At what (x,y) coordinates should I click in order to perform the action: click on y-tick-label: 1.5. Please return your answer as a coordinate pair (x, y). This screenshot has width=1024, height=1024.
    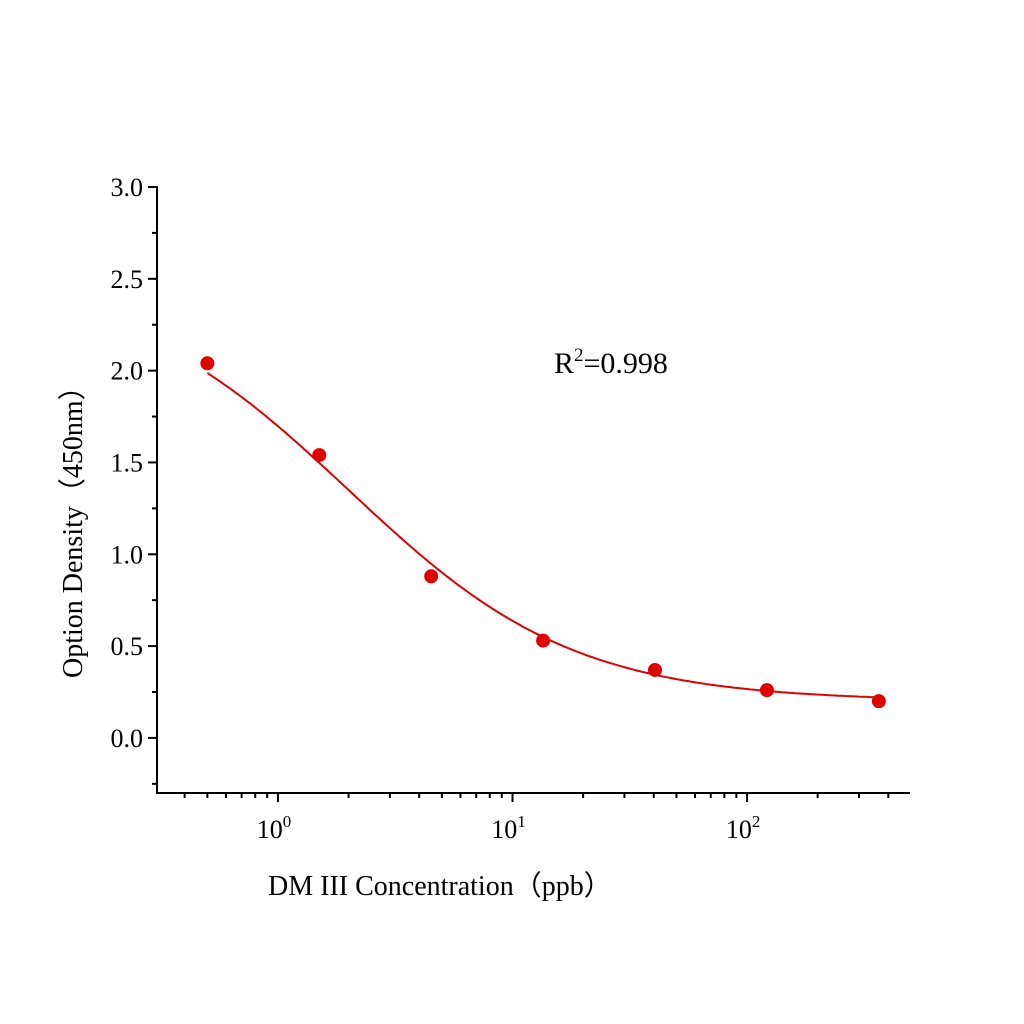
    Looking at the image, I should click on (127, 462).